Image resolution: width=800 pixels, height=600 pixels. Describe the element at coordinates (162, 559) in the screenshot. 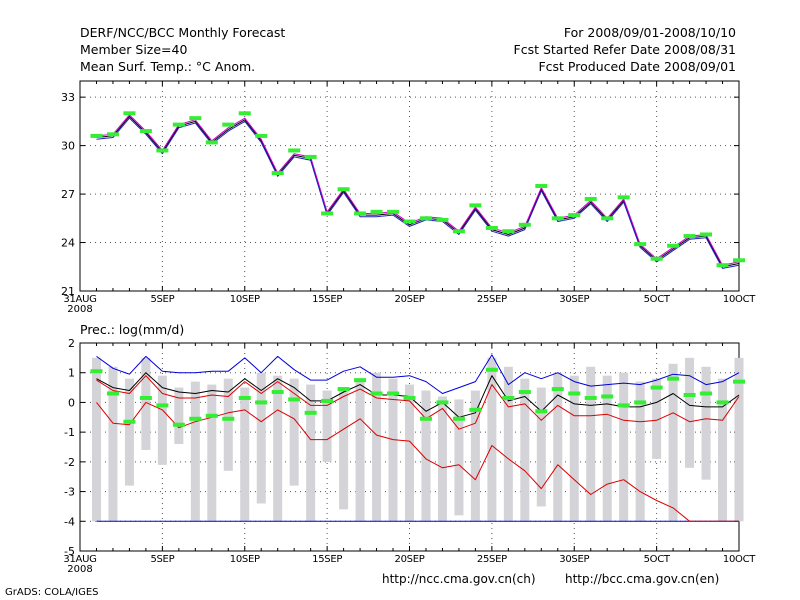

I see `panel2-xtick-label: 5SEP` at that location.